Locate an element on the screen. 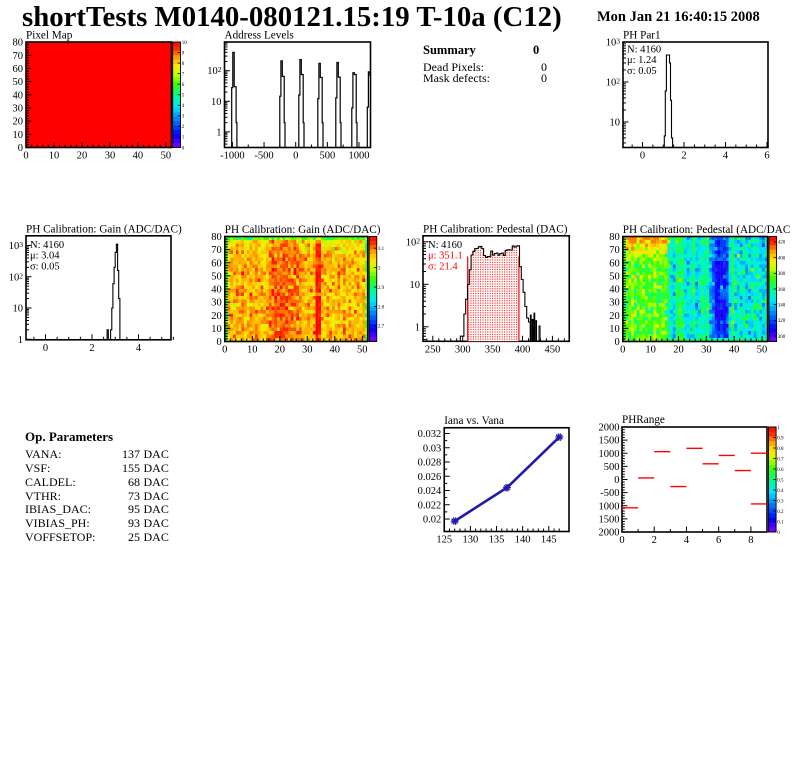 The image size is (796, 772). svg-text: 3 is located at coordinates (183, 117).